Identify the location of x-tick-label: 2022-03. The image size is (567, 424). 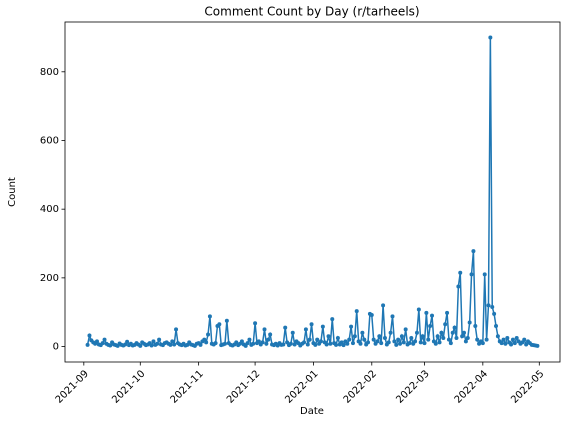
(412, 386).